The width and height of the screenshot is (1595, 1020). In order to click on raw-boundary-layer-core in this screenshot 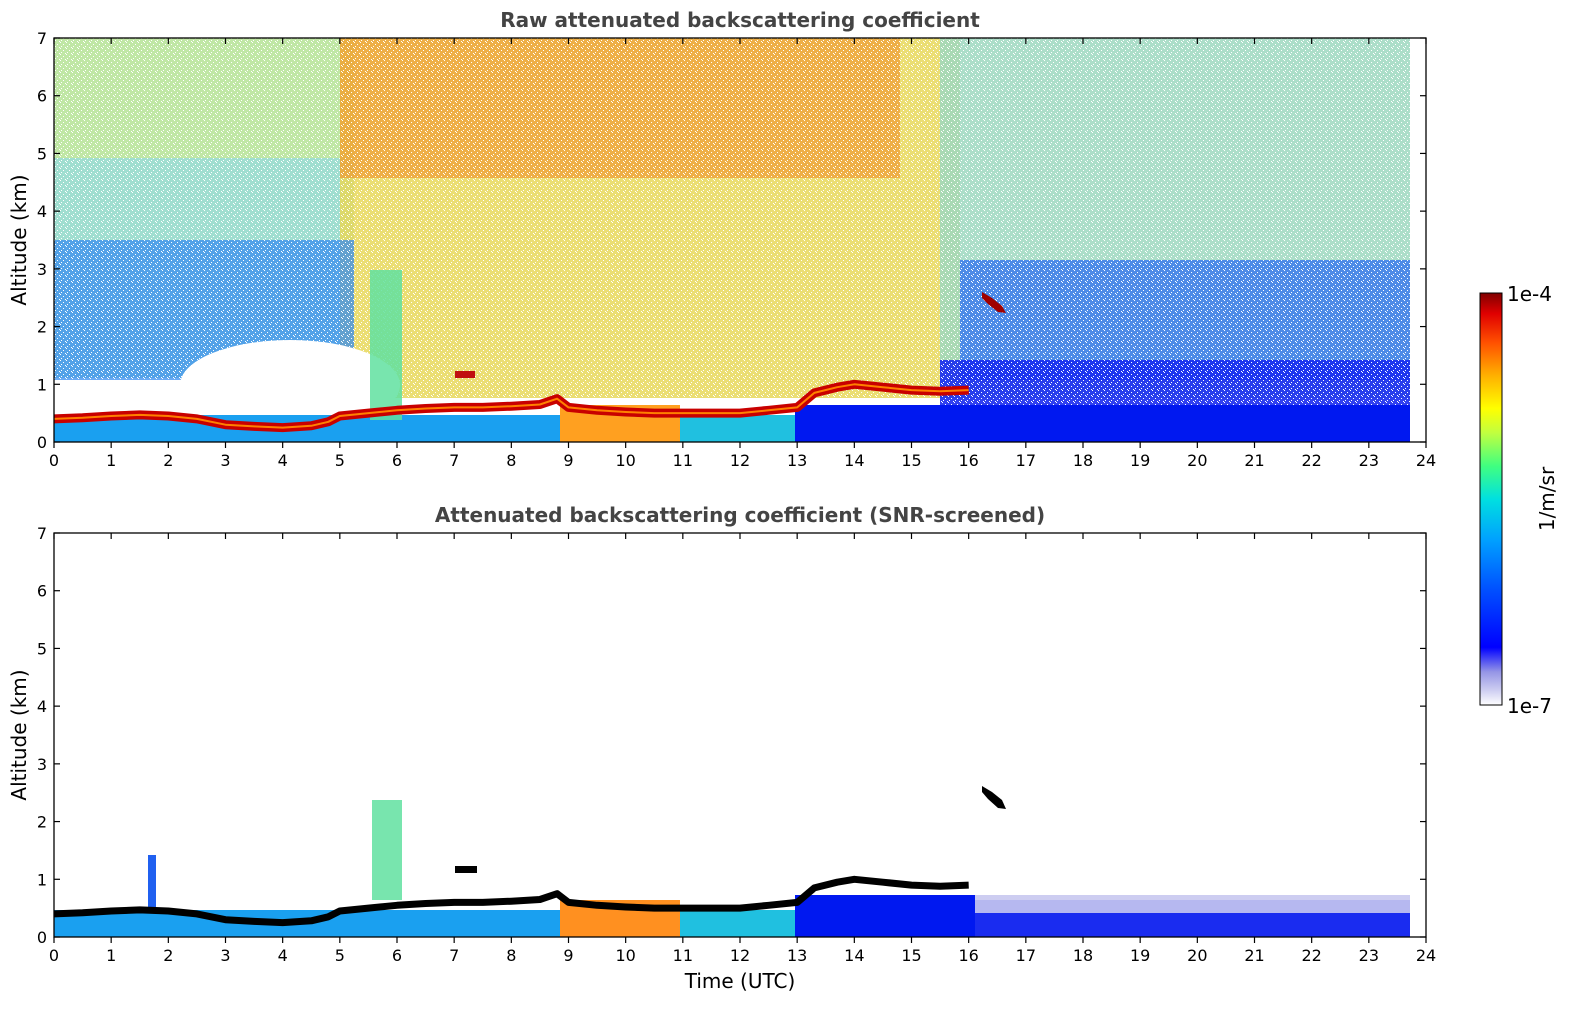, I will do `click(511, 406)`.